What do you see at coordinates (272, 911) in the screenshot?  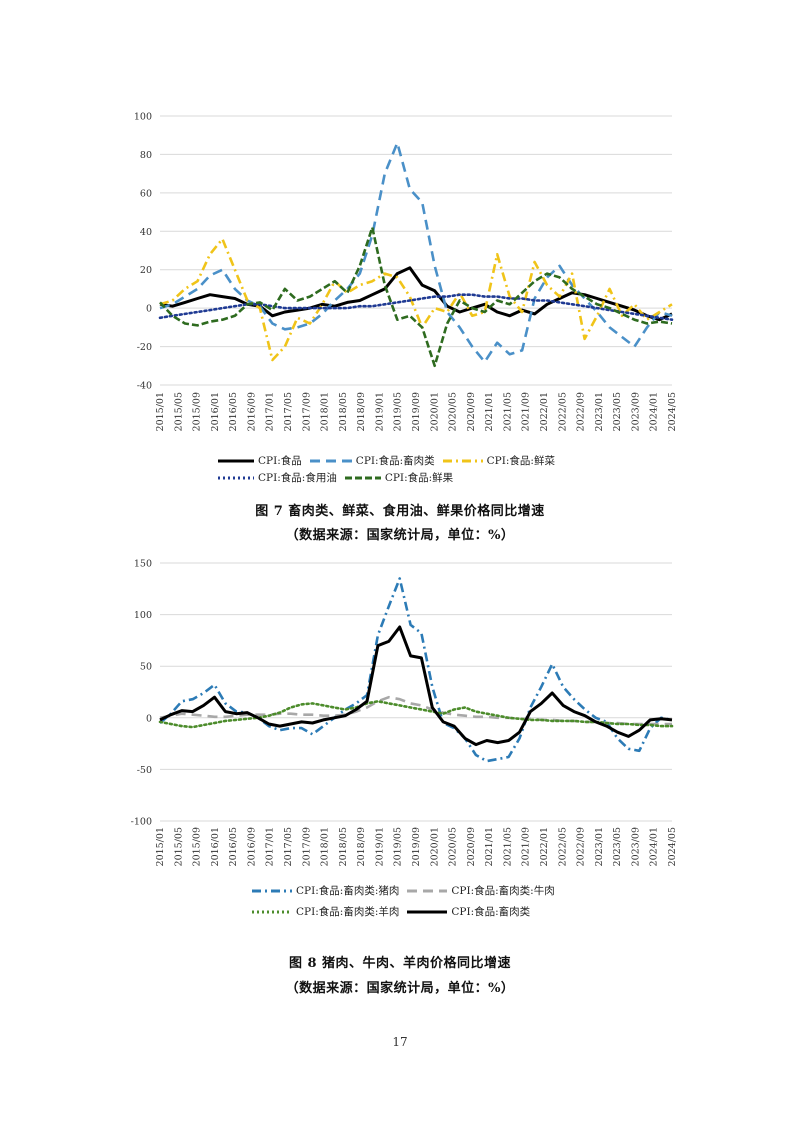 I see `legend-swatch-green-dot-icon` at bounding box center [272, 911].